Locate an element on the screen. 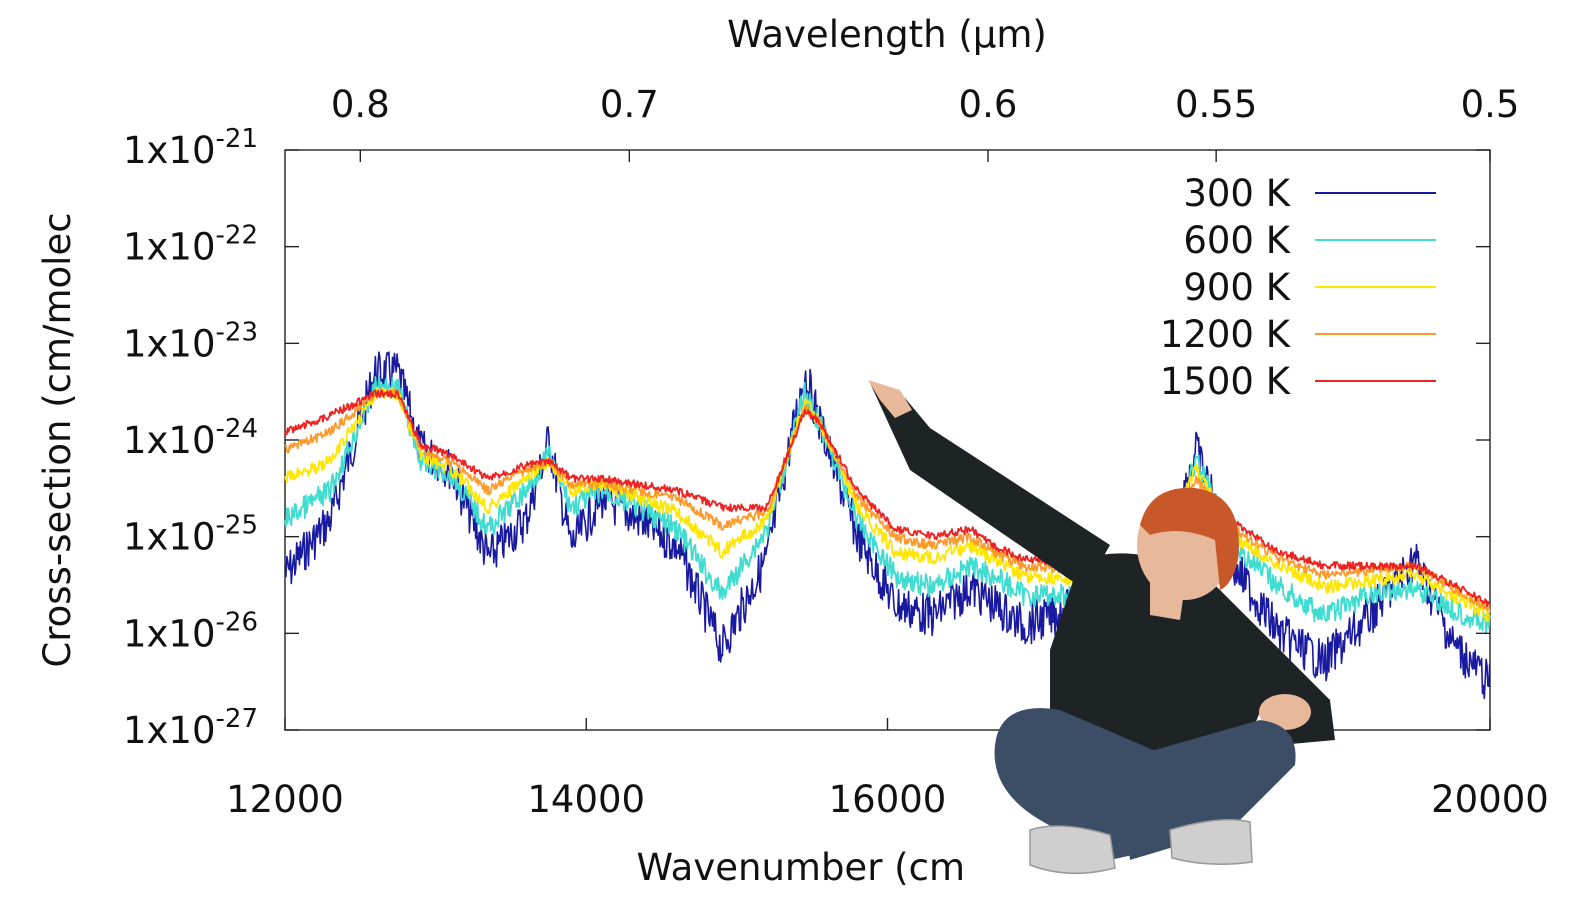 This screenshot has height=920, width=1589. person-hand is located at coordinates (890, 399).